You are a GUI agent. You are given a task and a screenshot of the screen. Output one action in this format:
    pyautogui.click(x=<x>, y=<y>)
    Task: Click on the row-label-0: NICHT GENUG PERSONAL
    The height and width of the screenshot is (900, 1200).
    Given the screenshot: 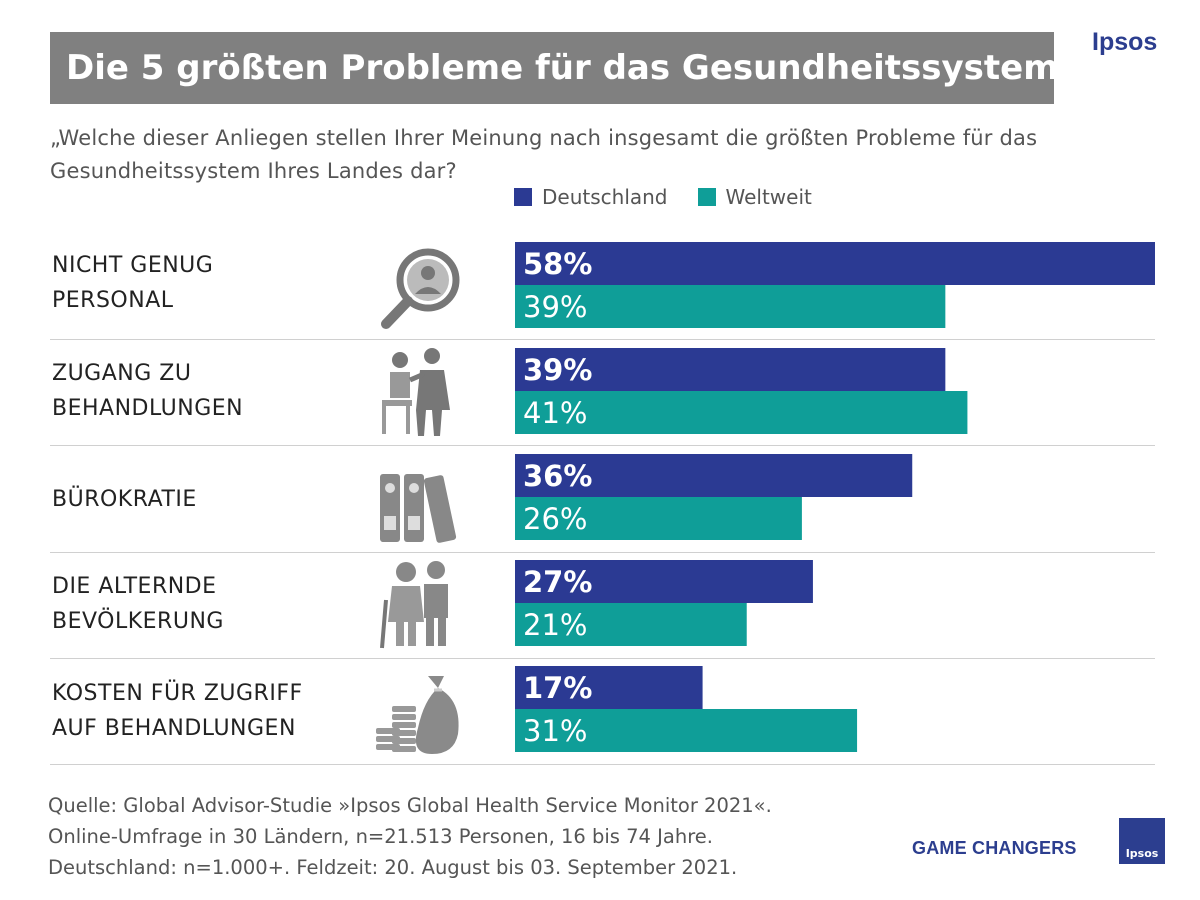 What is the action you would take?
    pyautogui.click(x=132, y=283)
    